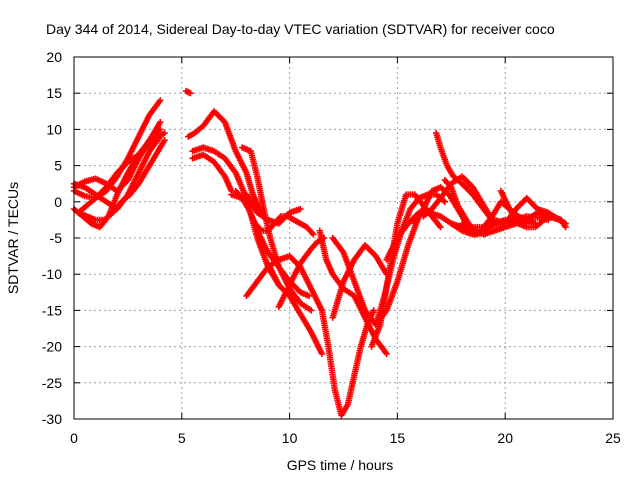 The height and width of the screenshot is (480, 640). Describe the element at coordinates (54, 57) in the screenshot. I see `y-tick-label: 20` at that location.